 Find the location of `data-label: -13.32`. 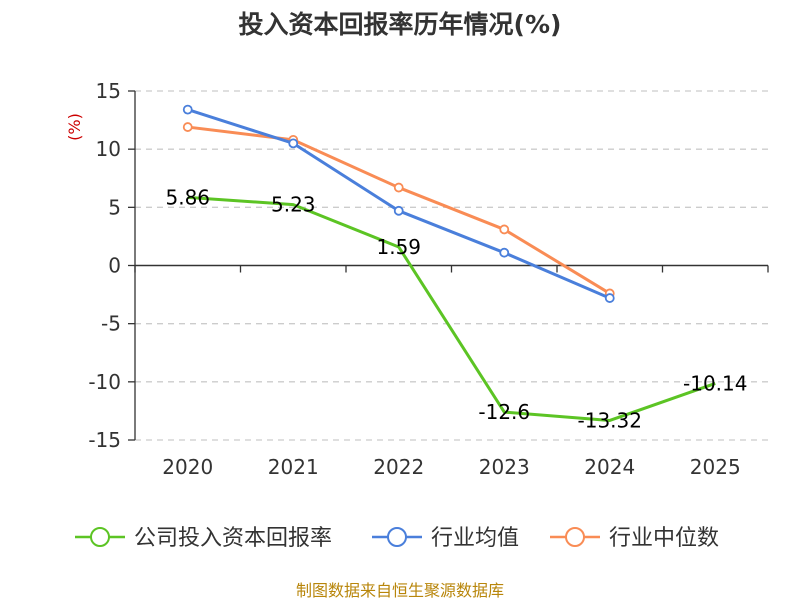

data-label: -13.32 is located at coordinates (610, 420).